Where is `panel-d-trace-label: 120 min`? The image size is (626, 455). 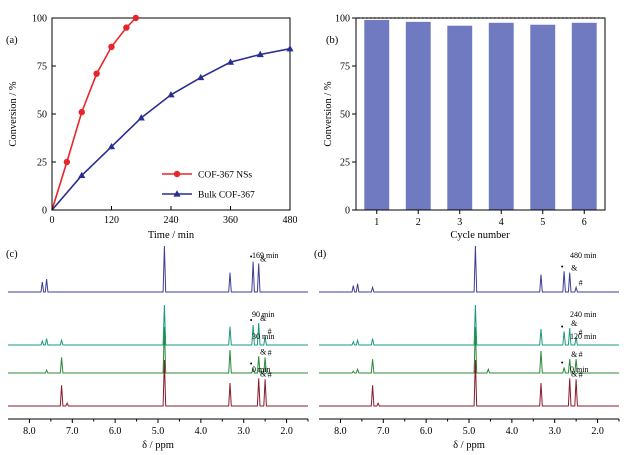 panel-d-trace-label: 120 min is located at coordinates (583, 336).